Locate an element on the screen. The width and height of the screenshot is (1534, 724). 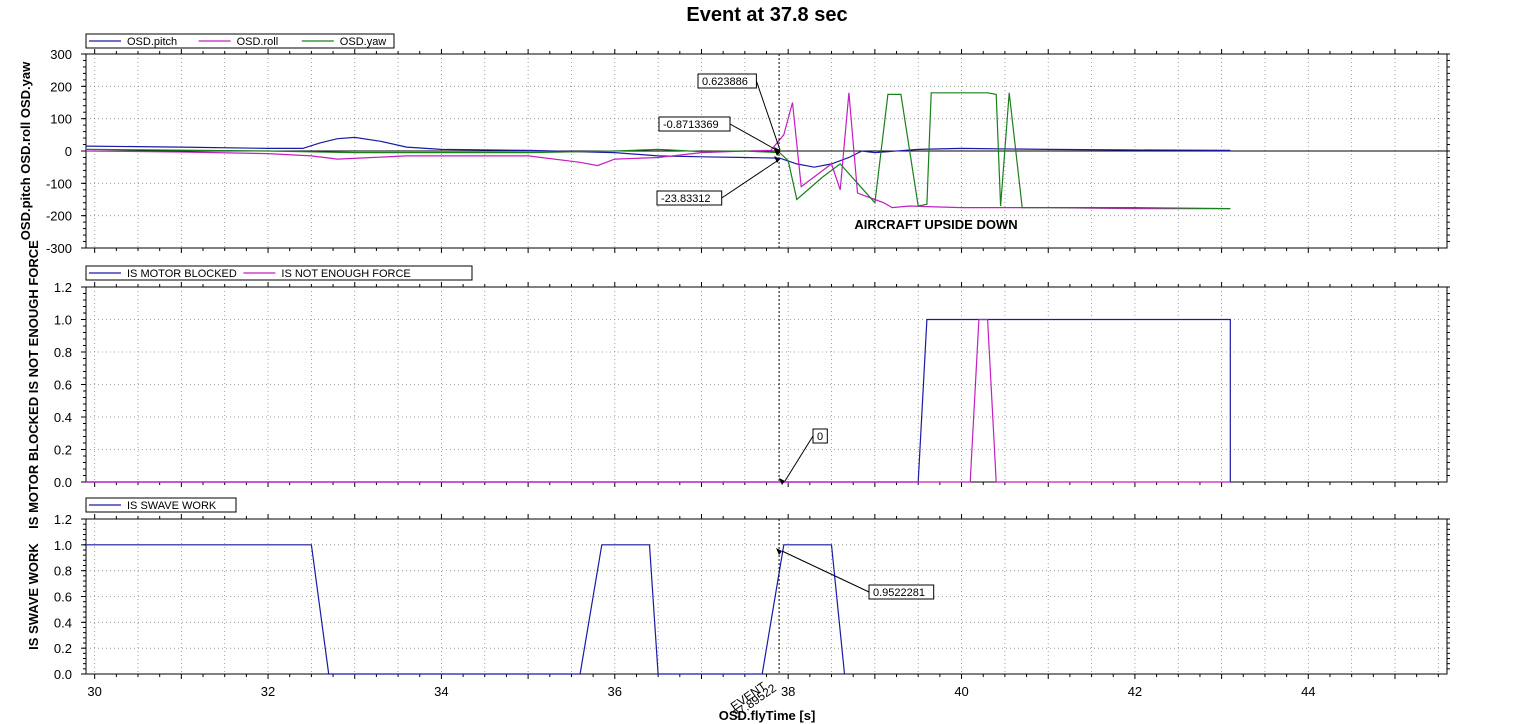
legend-label: OSD.yaw is located at coordinates (363, 42).